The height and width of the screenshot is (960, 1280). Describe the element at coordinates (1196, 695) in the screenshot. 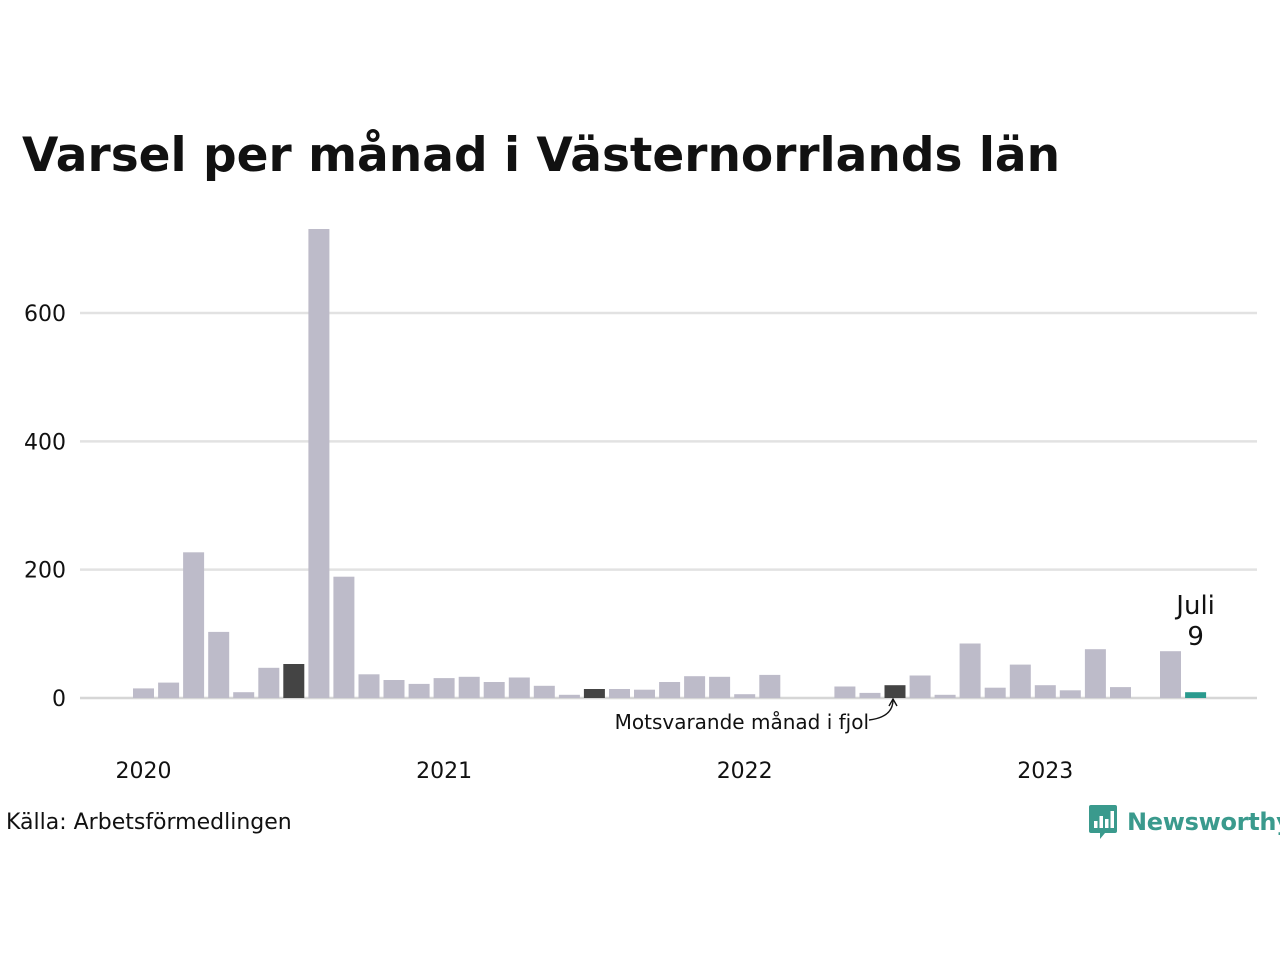

I see `bar-current-month` at that location.